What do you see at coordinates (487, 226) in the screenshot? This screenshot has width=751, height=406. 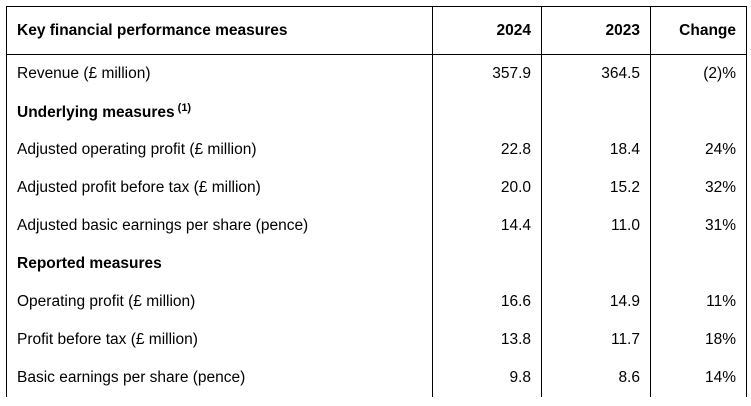 I see `row-value-2024: 14.4` at bounding box center [487, 226].